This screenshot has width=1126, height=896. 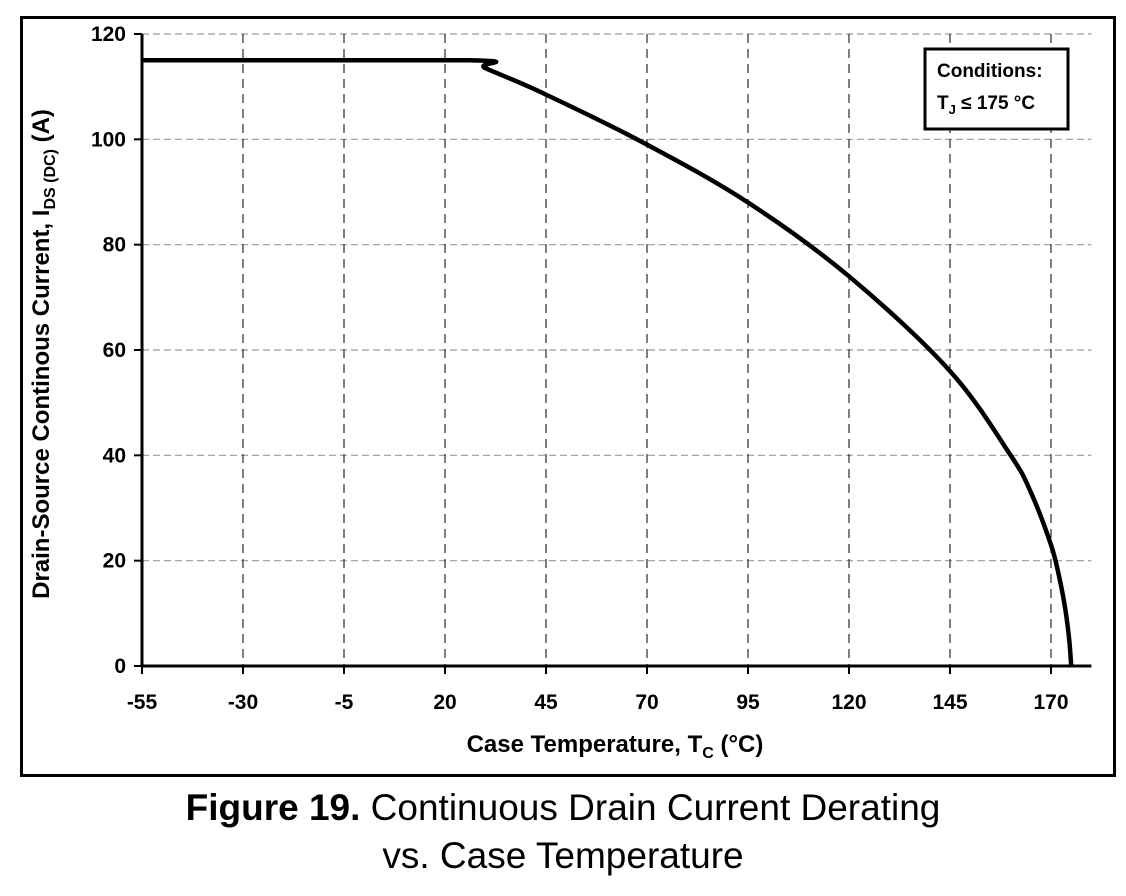 What do you see at coordinates (986, 105) in the screenshot?
I see `conditions-value: TJ ≤ 175 °C` at bounding box center [986, 105].